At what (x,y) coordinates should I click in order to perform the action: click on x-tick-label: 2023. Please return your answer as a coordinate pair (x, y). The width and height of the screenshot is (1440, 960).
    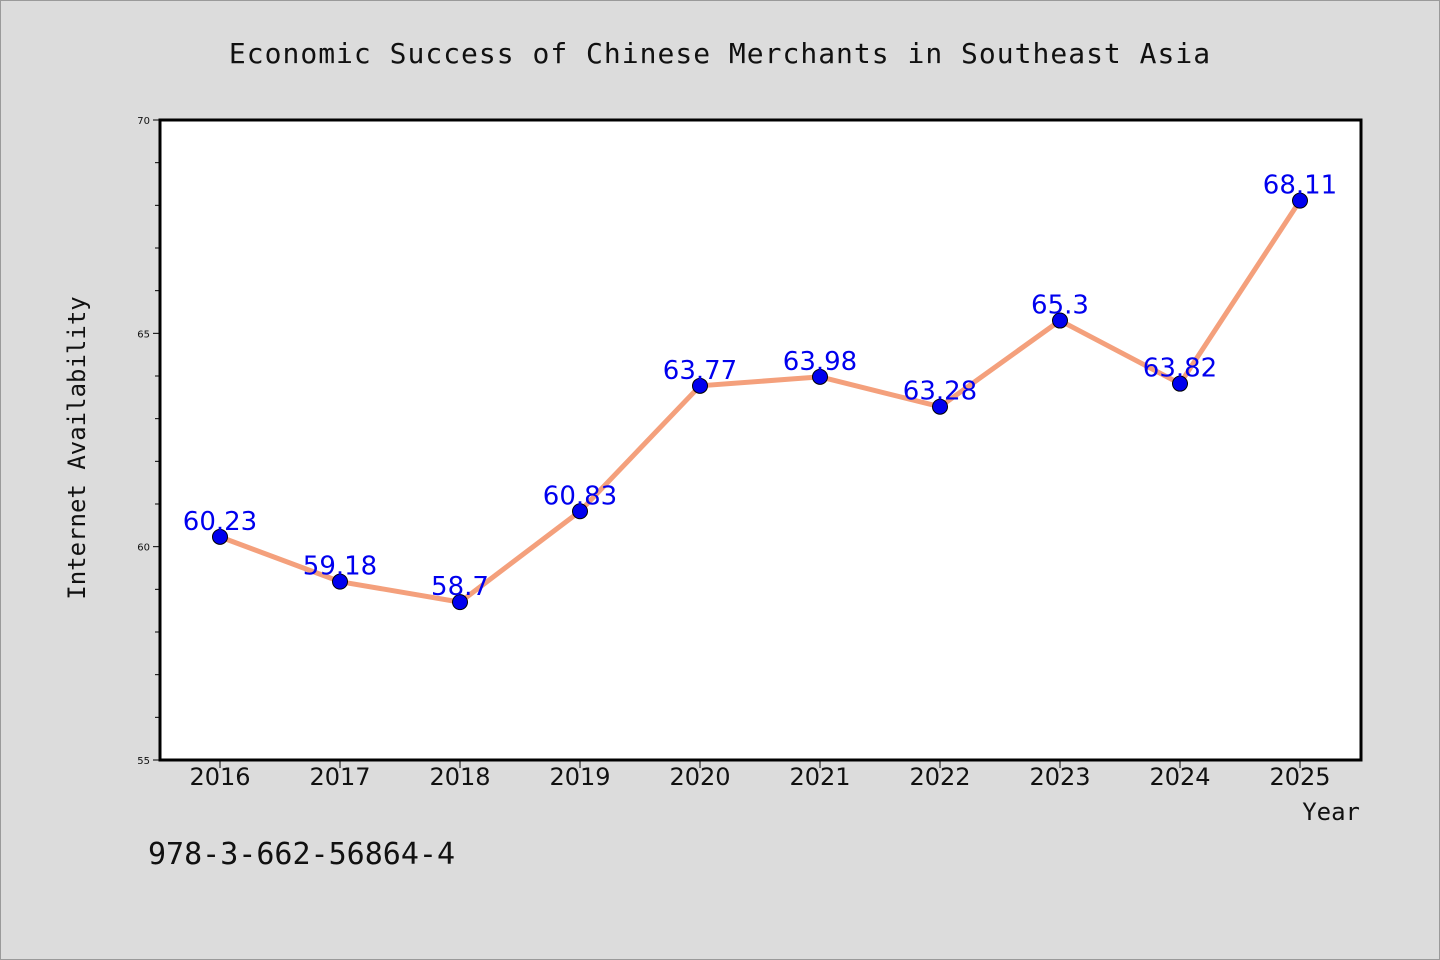
    Looking at the image, I should click on (1059, 777).